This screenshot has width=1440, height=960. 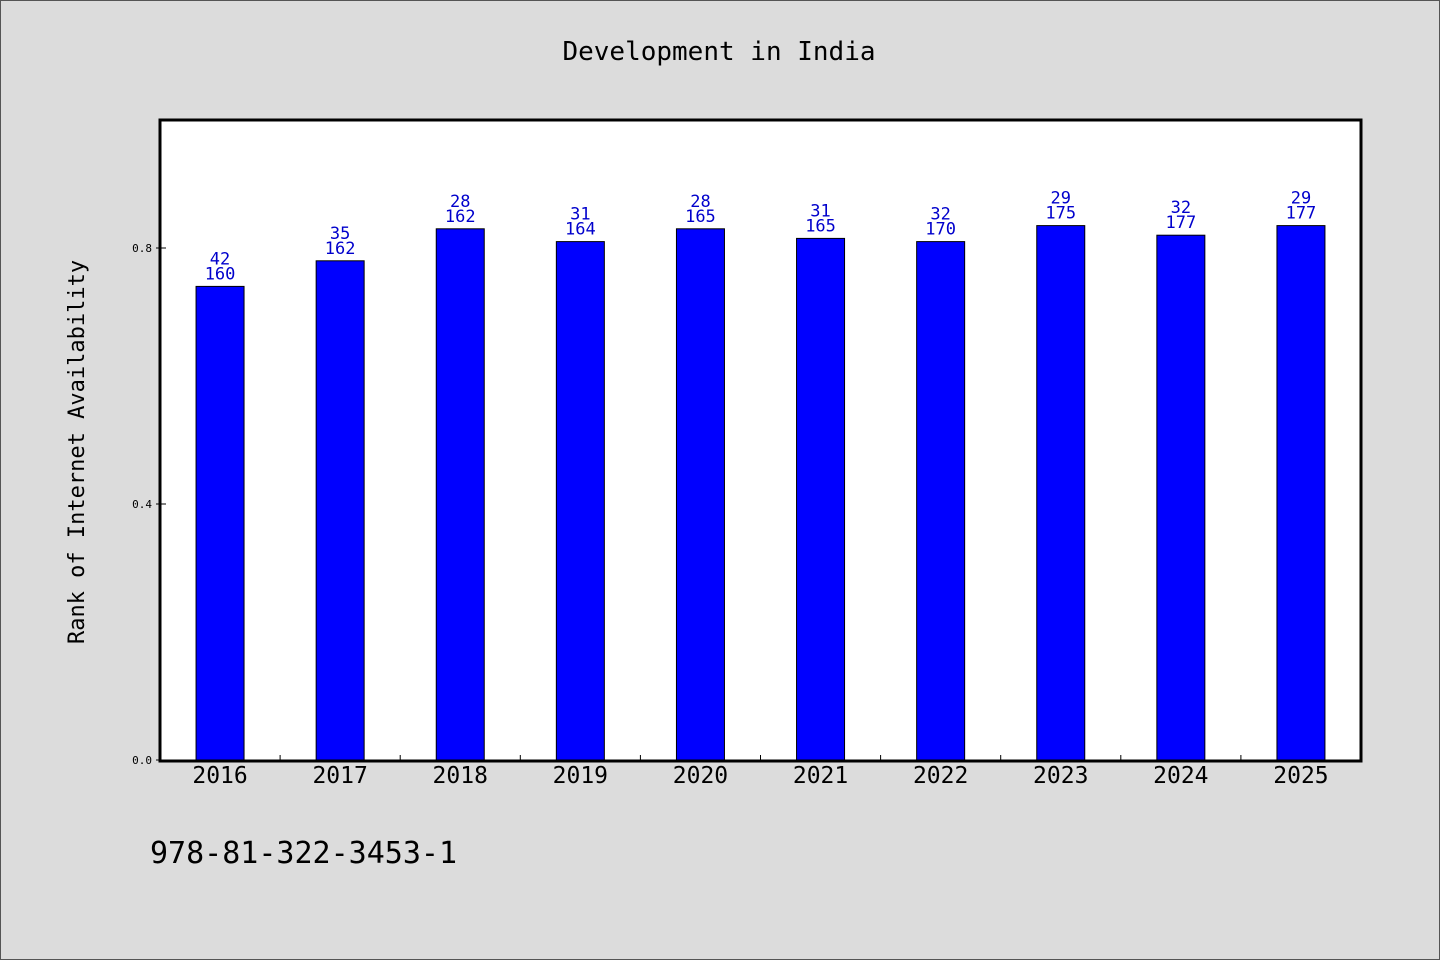 What do you see at coordinates (1060, 214) in the screenshot?
I see `bar-label-bottom: 175` at bounding box center [1060, 214].